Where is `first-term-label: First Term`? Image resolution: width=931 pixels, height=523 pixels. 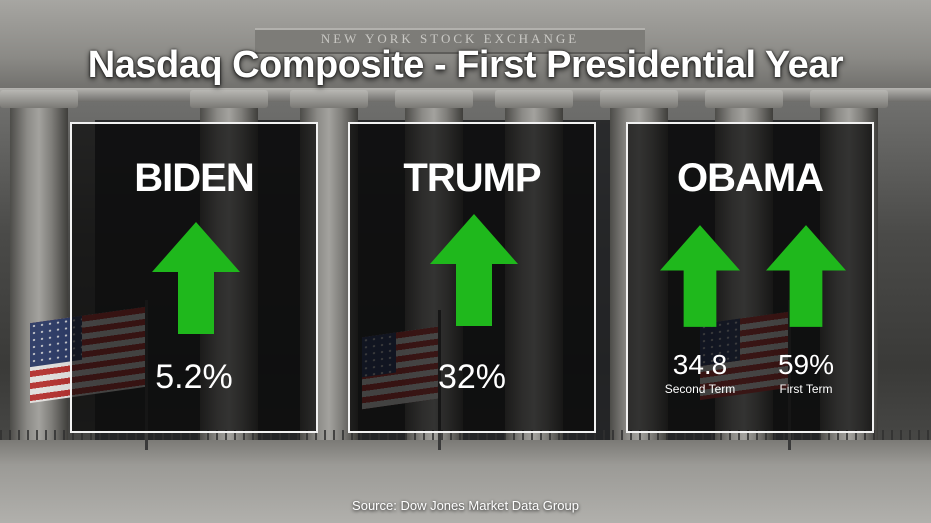
first-term-label: First Term is located at coordinates (806, 389).